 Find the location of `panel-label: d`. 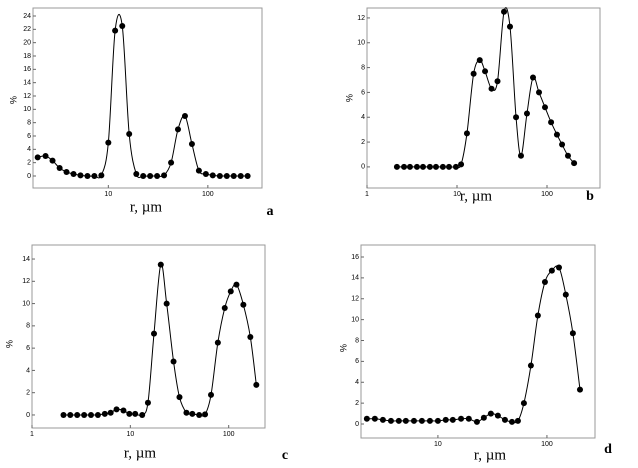

panel-label: d is located at coordinates (608, 449).